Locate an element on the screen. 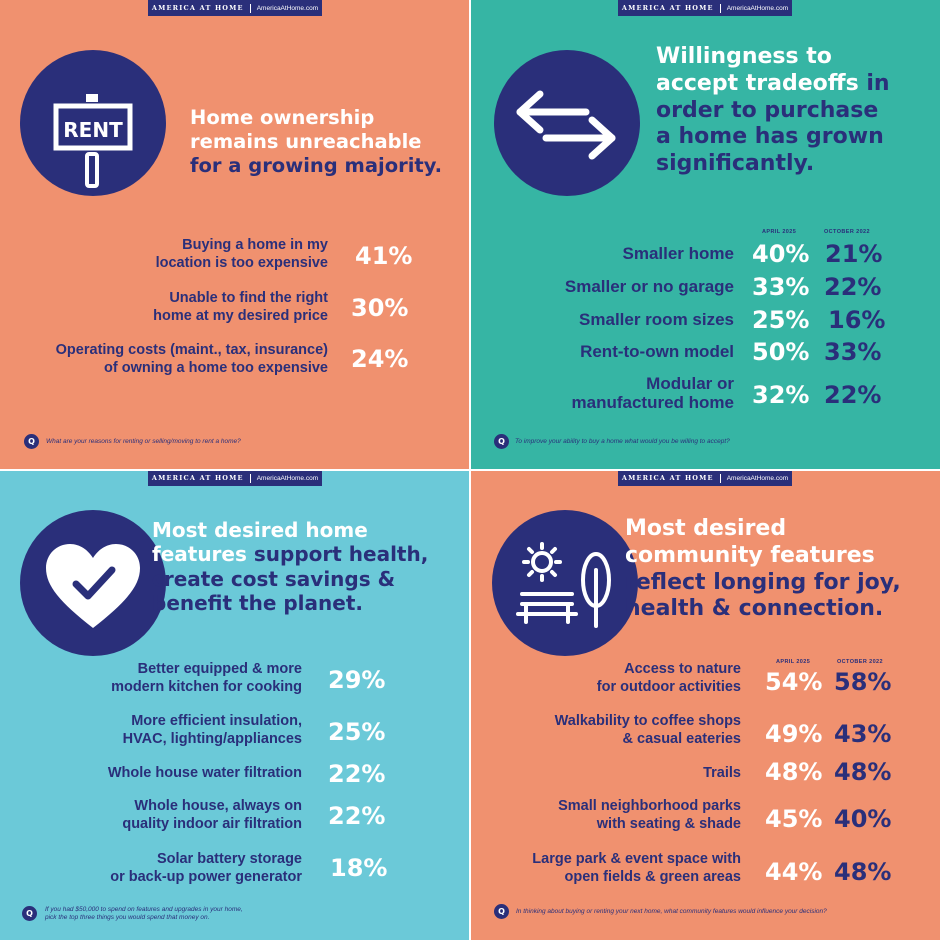 This screenshot has height=940, width=940. feature-percent: 18% is located at coordinates (359, 868).